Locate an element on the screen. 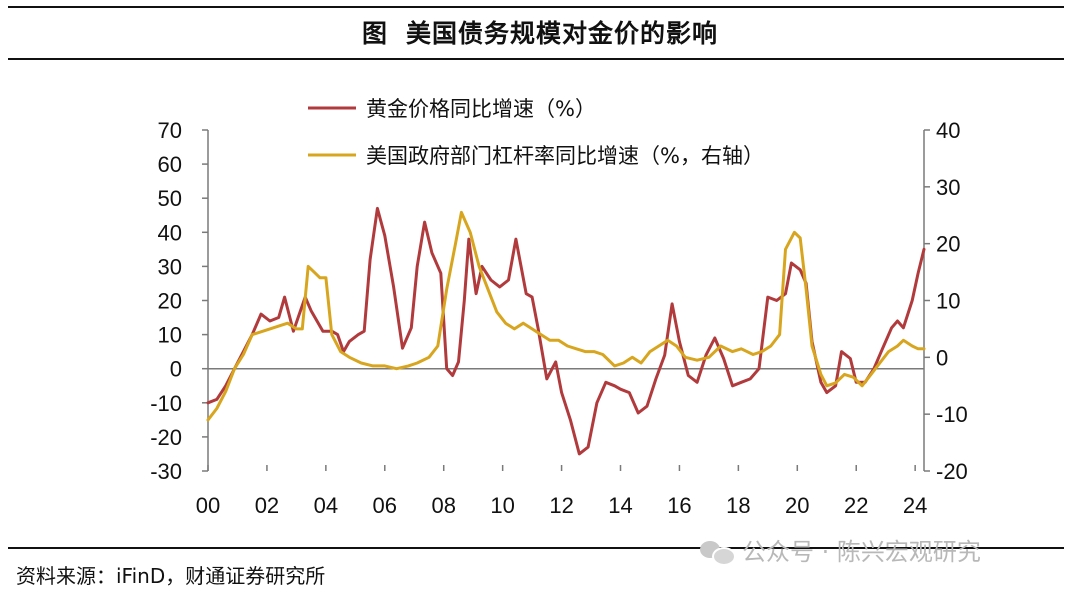  legend: 黄金价格同比增速（%） 美国政府部门杠杆率同比增速（%，右轴） is located at coordinates (536, 132).